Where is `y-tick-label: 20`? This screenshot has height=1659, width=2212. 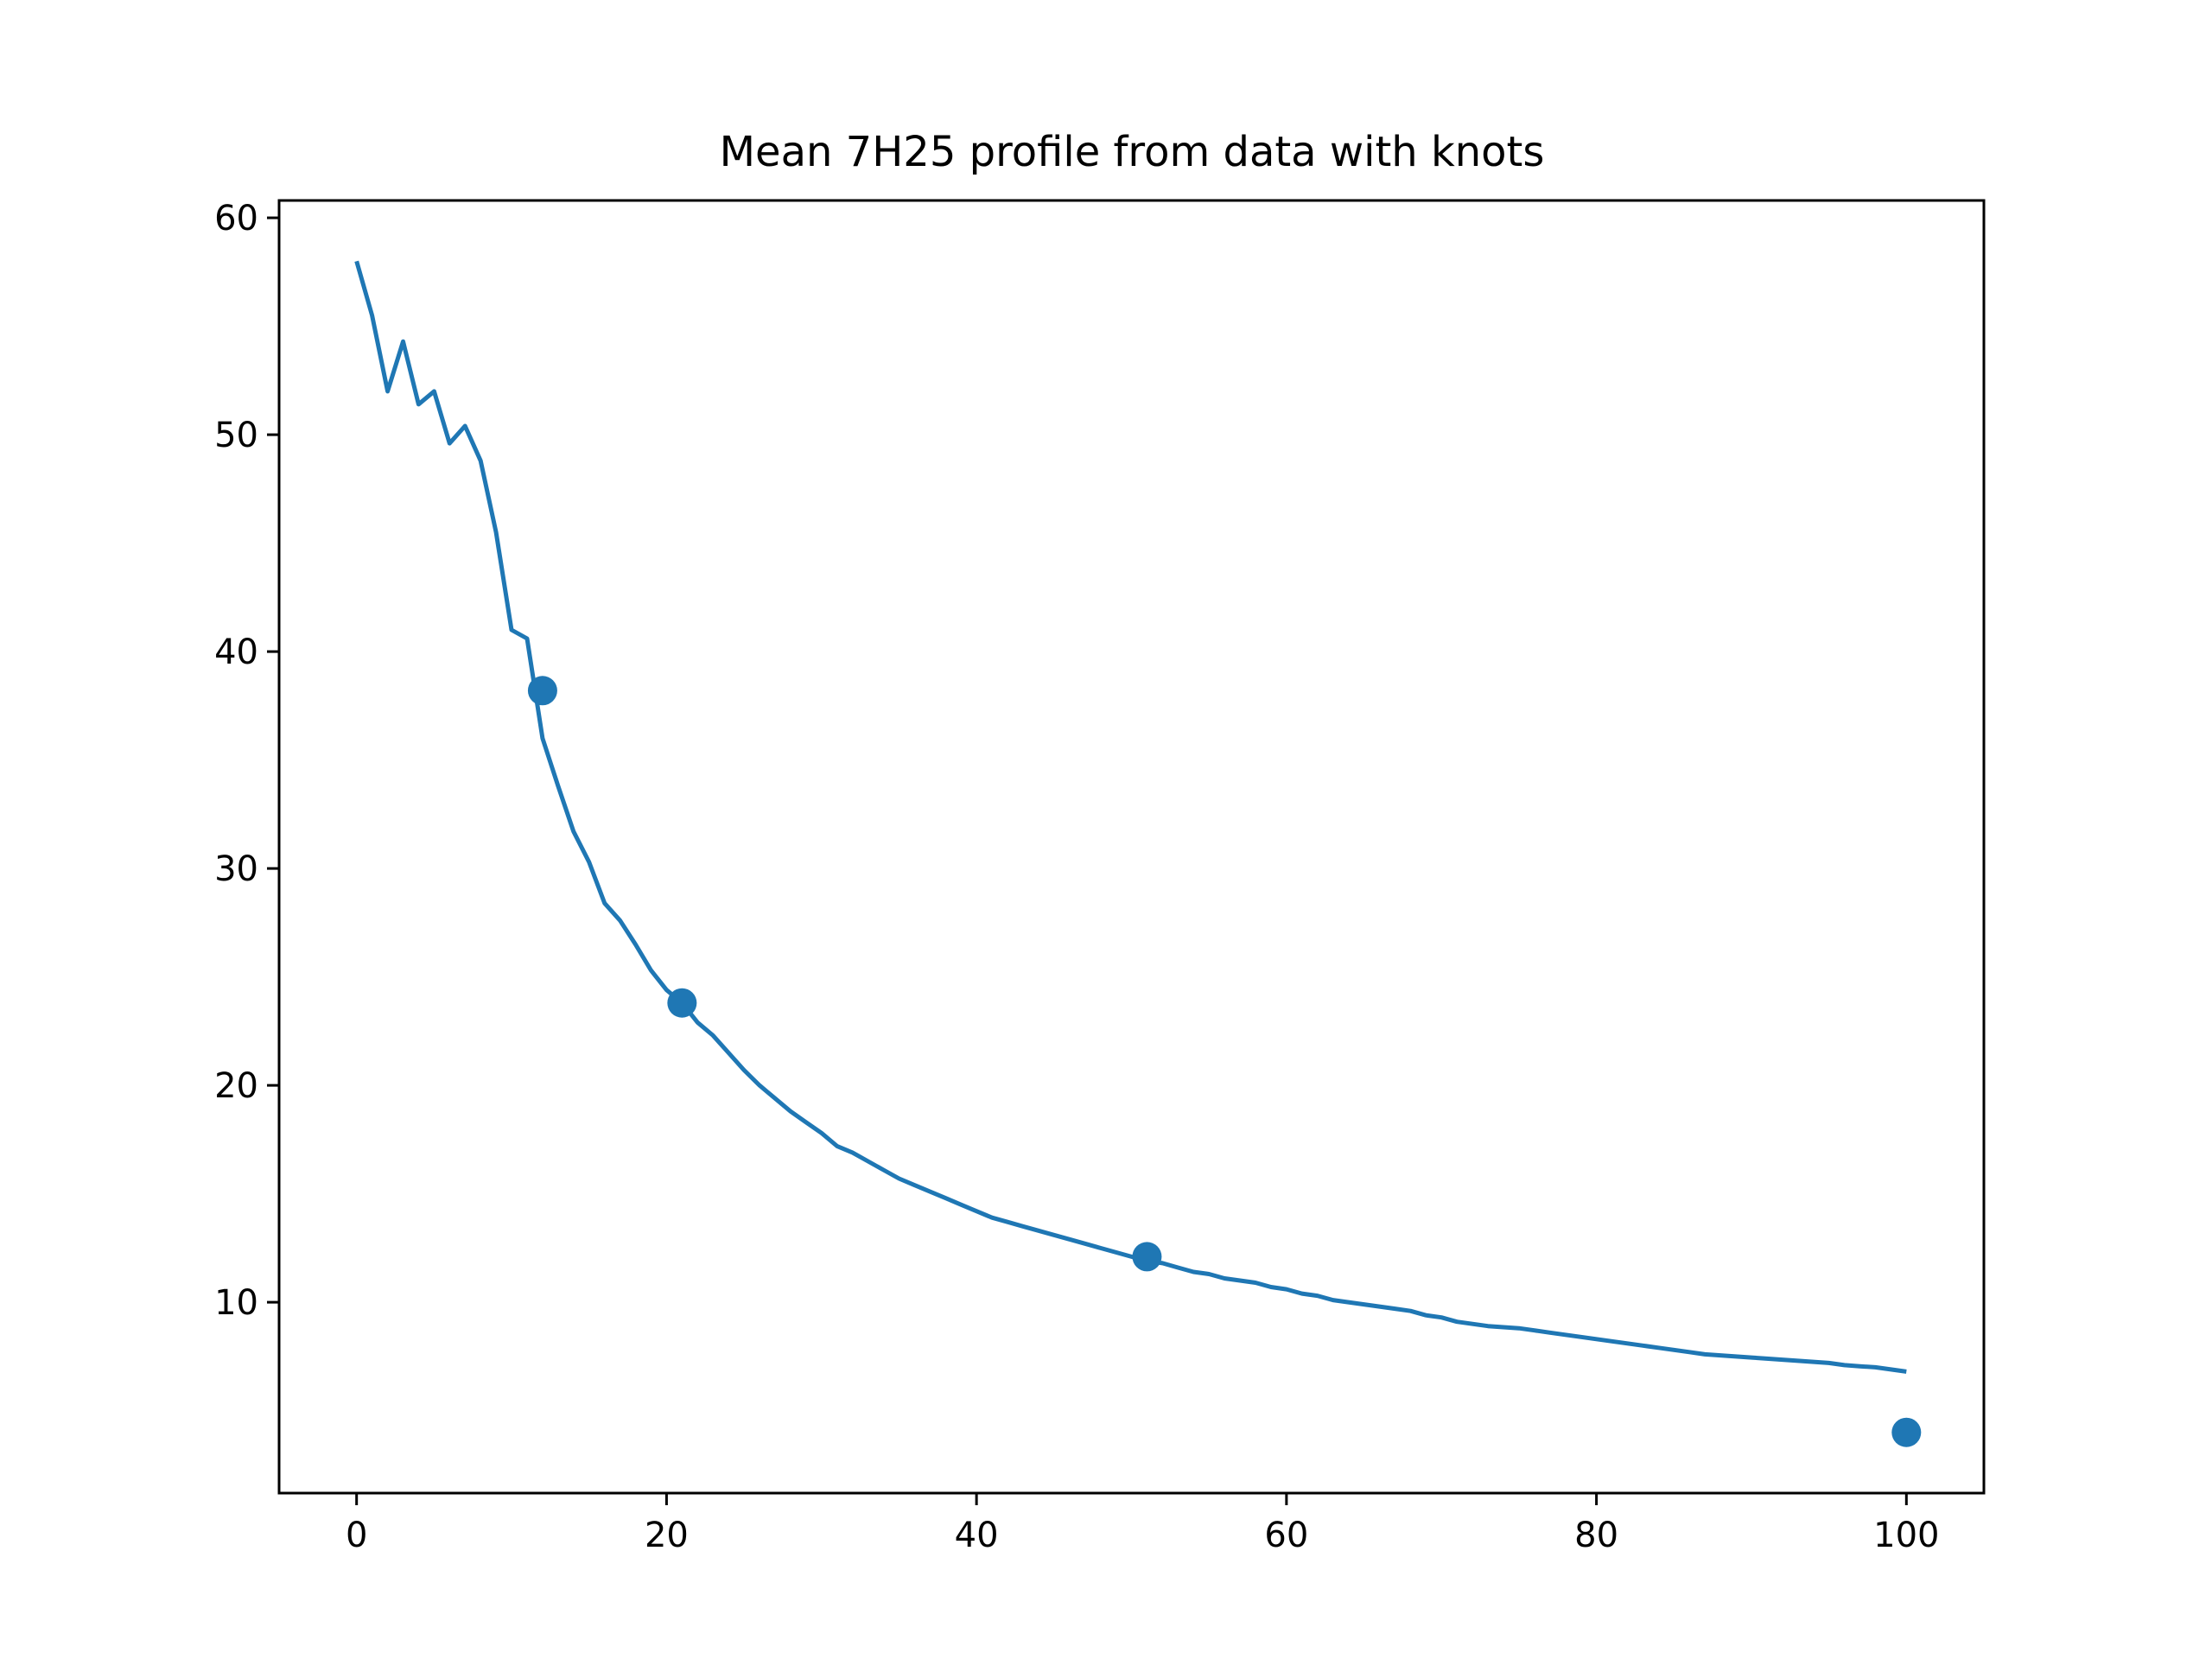 y-tick-label: 20 is located at coordinates (236, 1086).